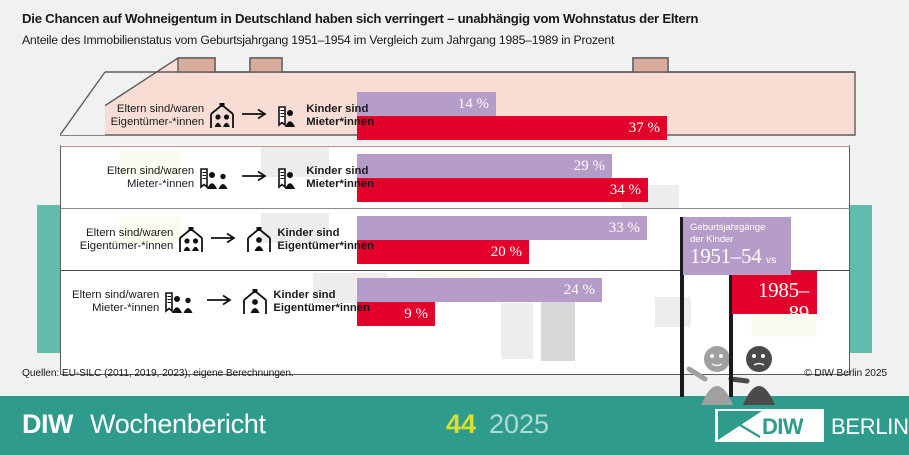 This screenshot has width=909, height=455. Describe the element at coordinates (479, 290) in the screenshot. I see `bar-old-4: 24 %` at that location.